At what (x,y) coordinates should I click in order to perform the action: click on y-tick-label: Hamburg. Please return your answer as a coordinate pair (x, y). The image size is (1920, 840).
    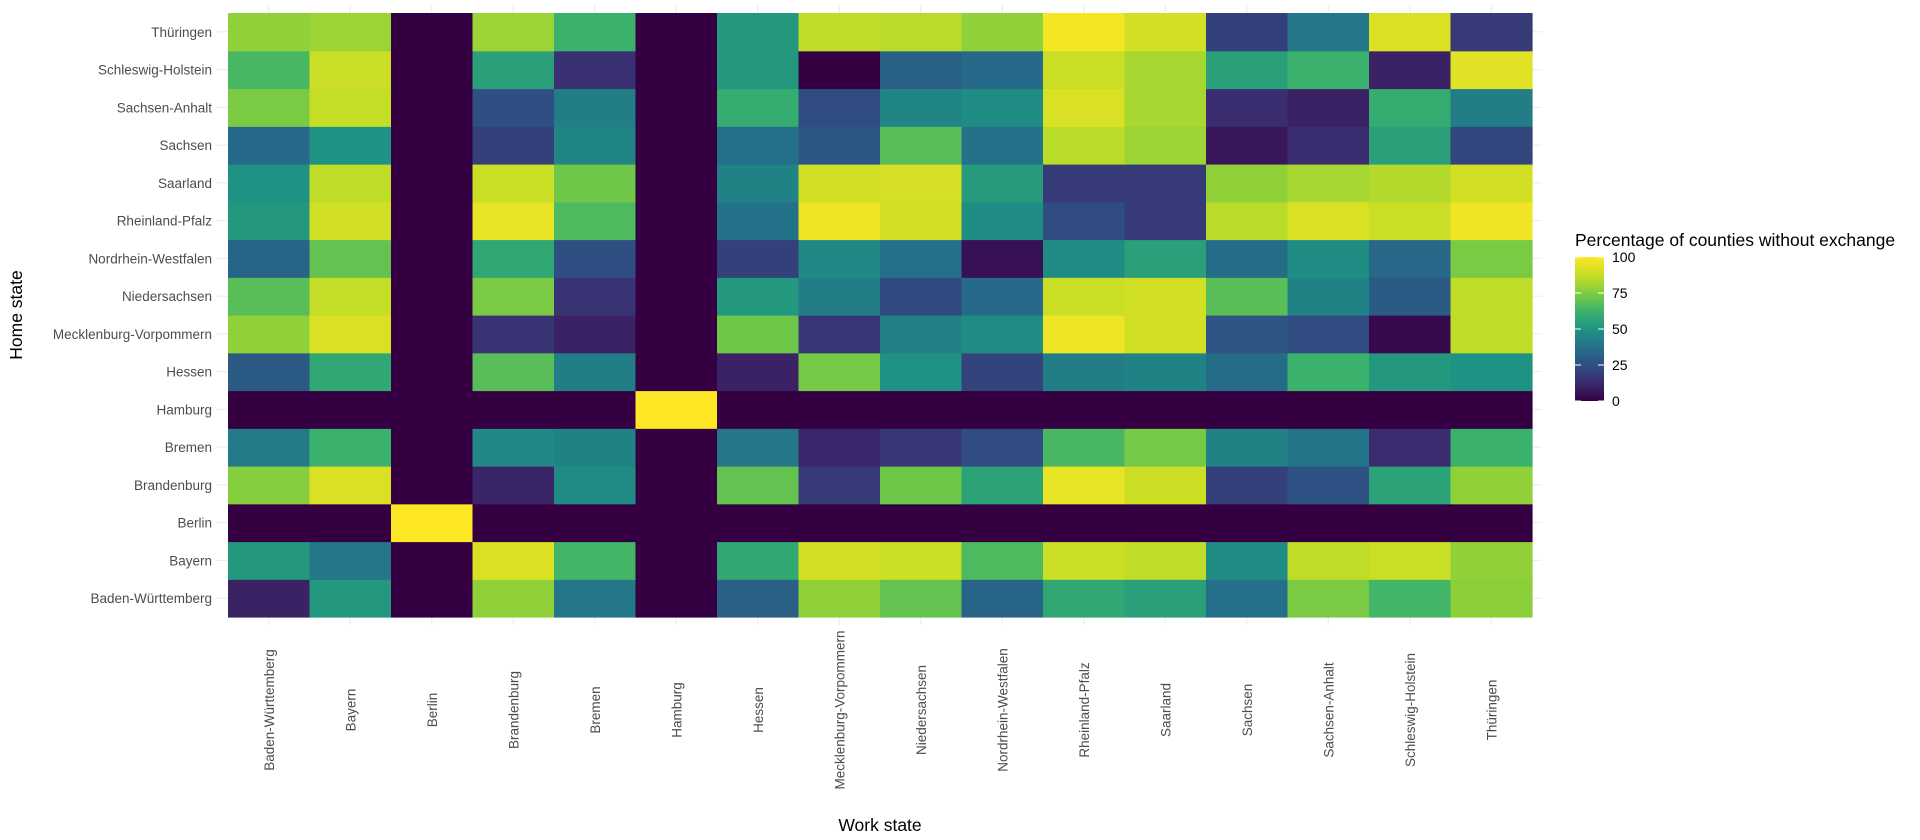
    Looking at the image, I should click on (184, 409).